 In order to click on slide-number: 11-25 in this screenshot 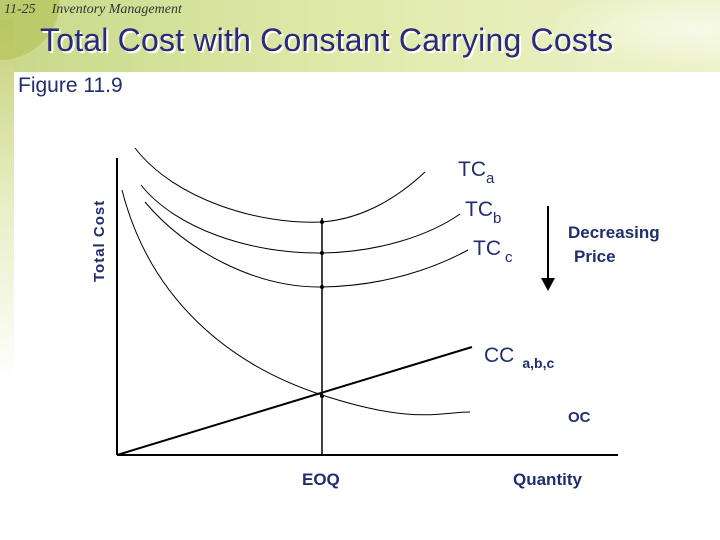, I will do `click(20, 9)`.